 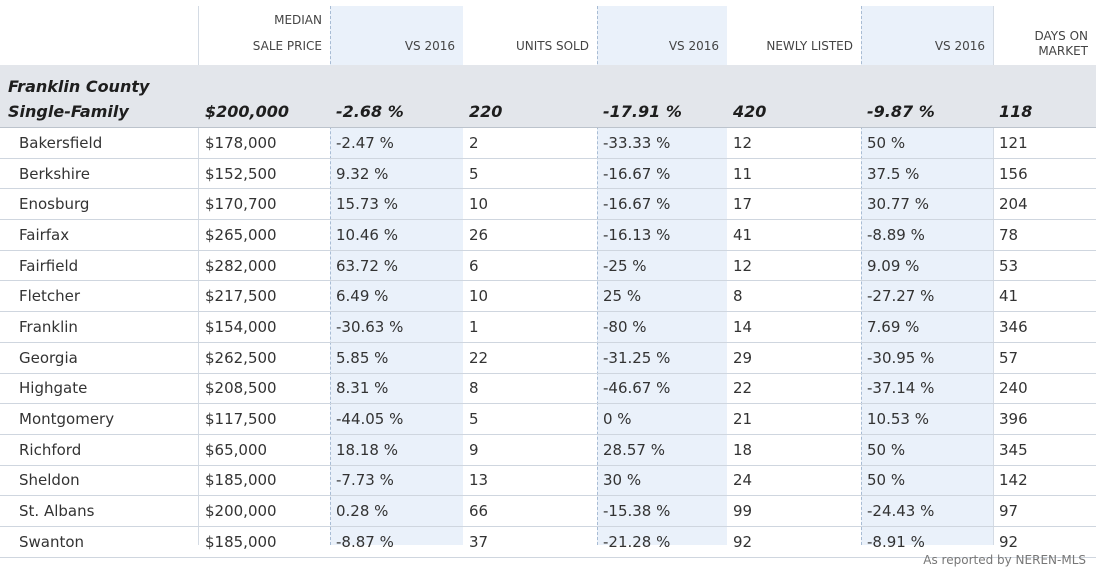 What do you see at coordinates (396, 204) in the screenshot?
I see `price-vs-2016: 15.73 %` at bounding box center [396, 204].